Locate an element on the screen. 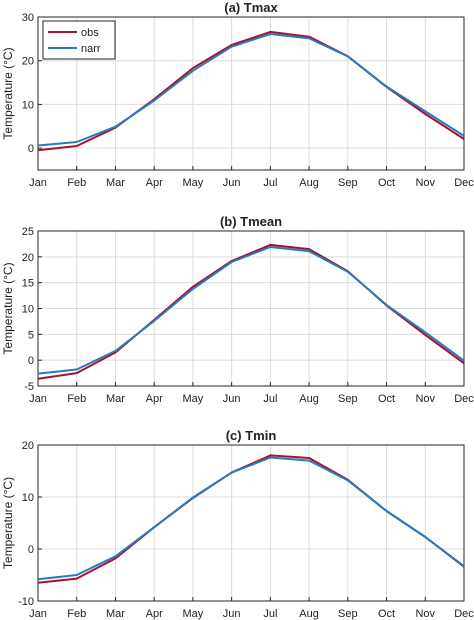 This screenshot has width=474, height=620. legend-label-obs: obs is located at coordinates (90, 33).